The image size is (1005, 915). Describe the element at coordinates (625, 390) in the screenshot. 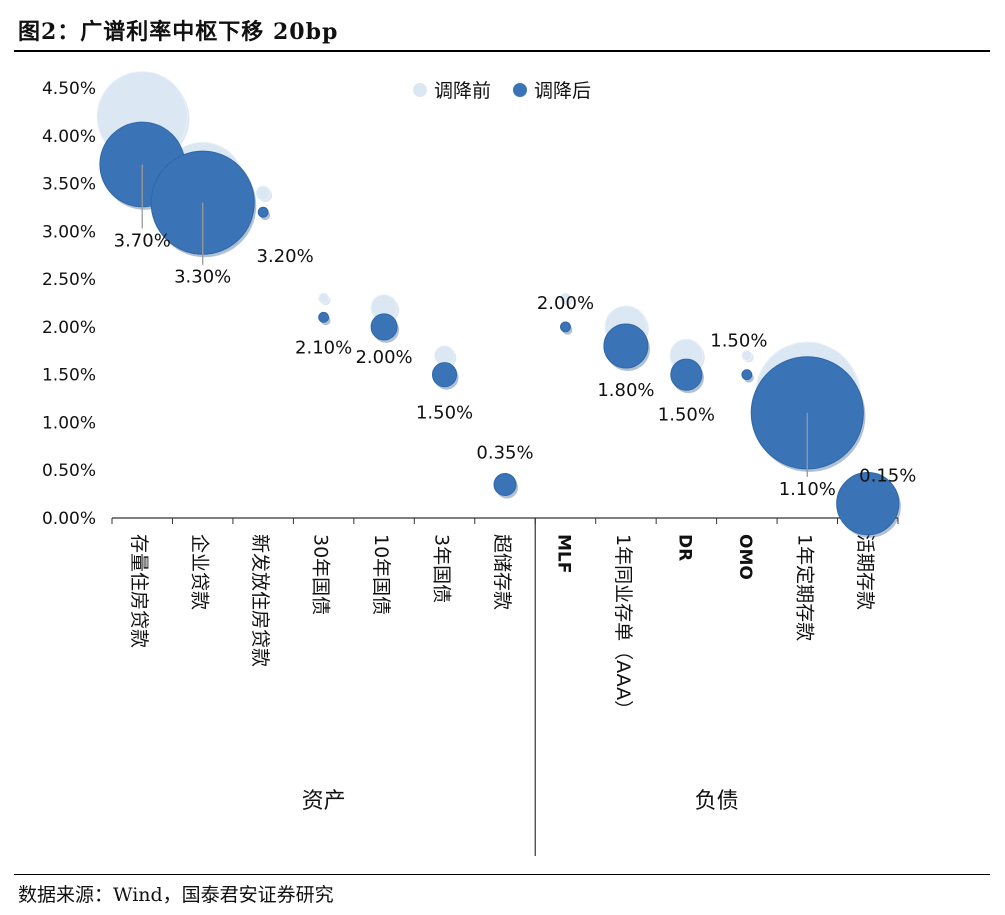

I see `data-label: 1.80%` at that location.